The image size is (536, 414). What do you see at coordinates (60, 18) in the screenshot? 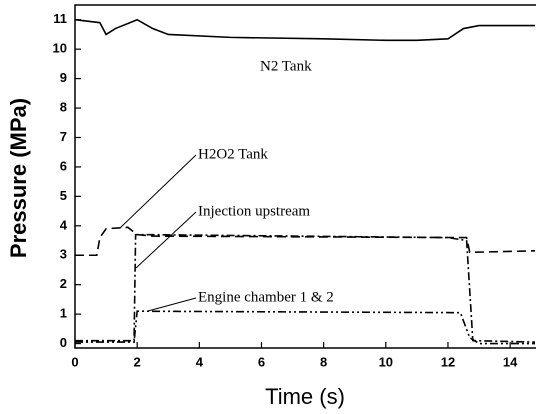
I see `y-tick-label: 11` at bounding box center [60, 18].